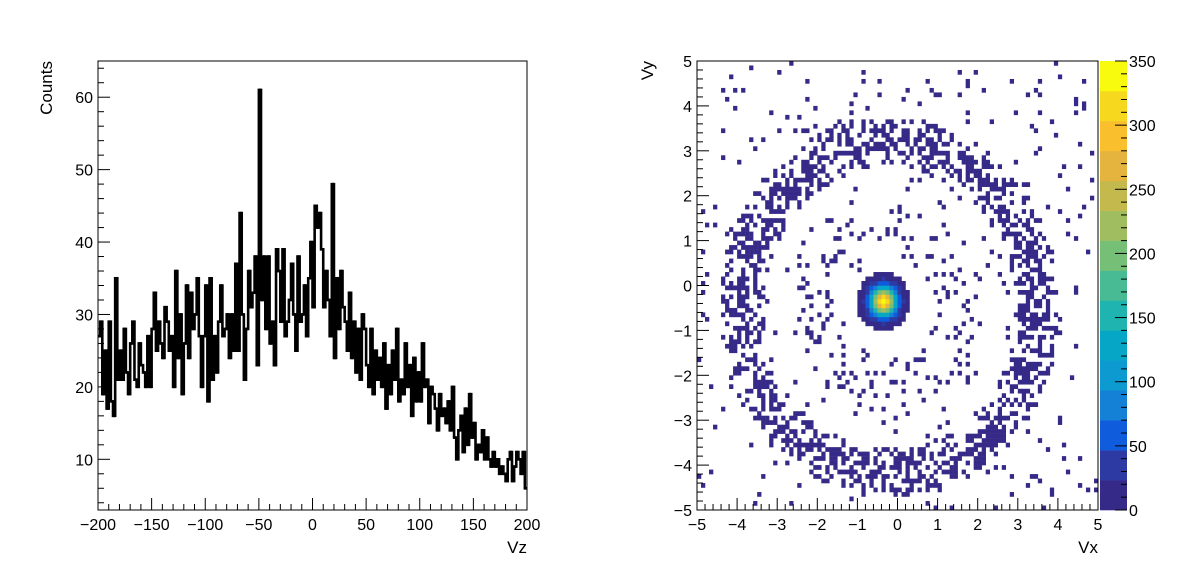 The width and height of the screenshot is (1198, 580). Describe the element at coordinates (205, 525) in the screenshot. I see `vz-x-tick-label: −100` at that location.